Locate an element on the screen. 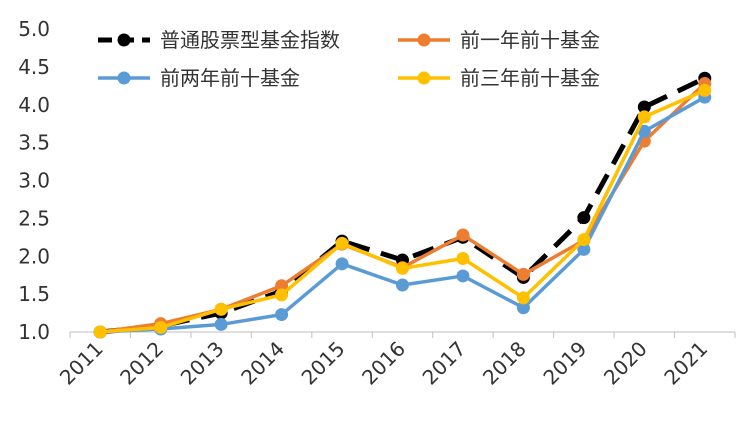 This screenshot has width=755, height=433. y-tick-label: 3.0 is located at coordinates (34, 181).